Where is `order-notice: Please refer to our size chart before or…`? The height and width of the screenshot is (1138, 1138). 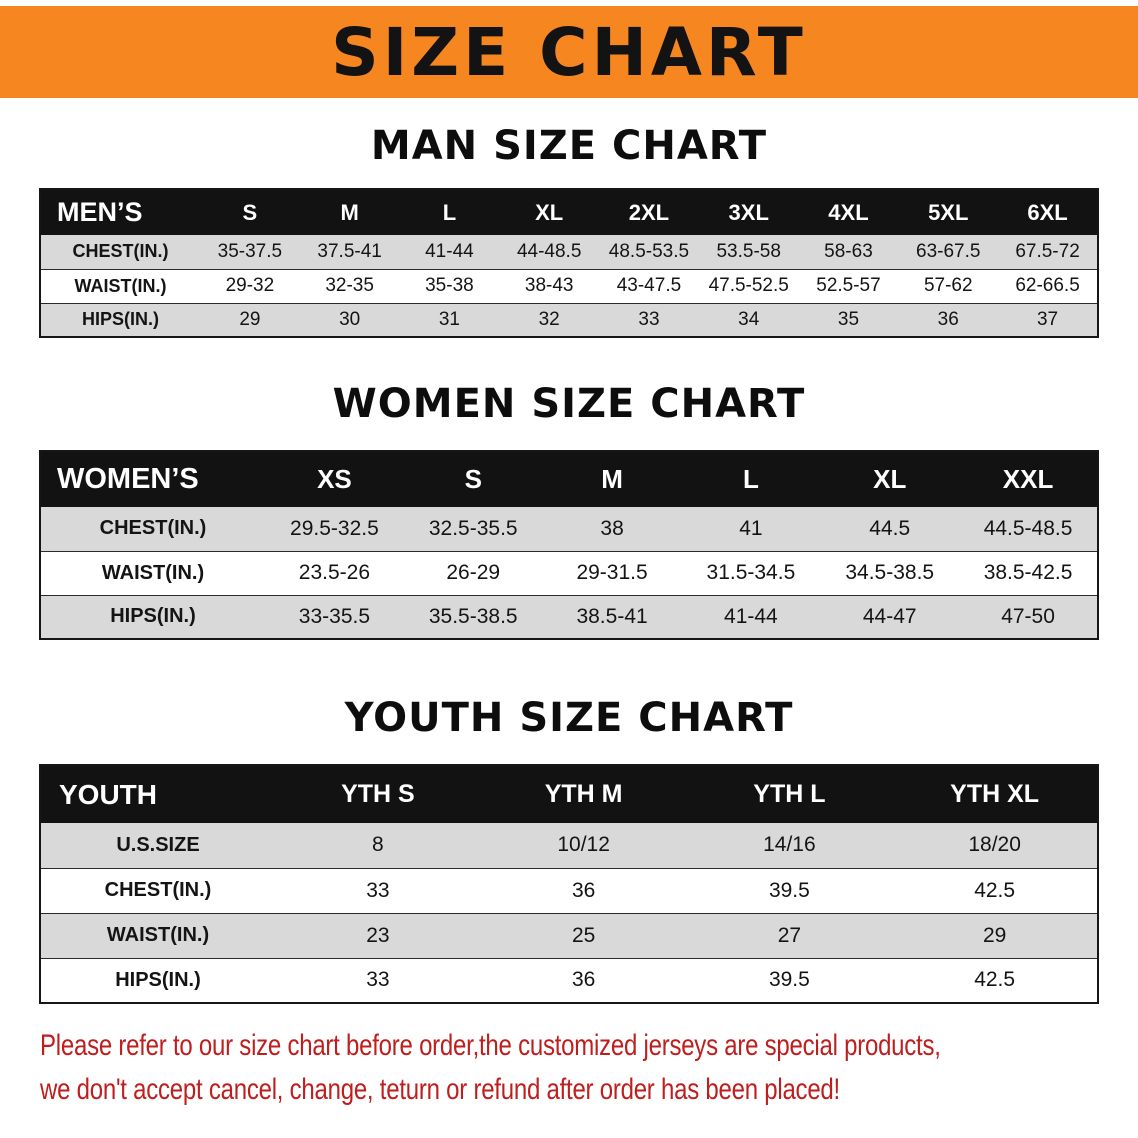
order-notice: Please refer to our size chart before or… is located at coordinates (589, 1068).